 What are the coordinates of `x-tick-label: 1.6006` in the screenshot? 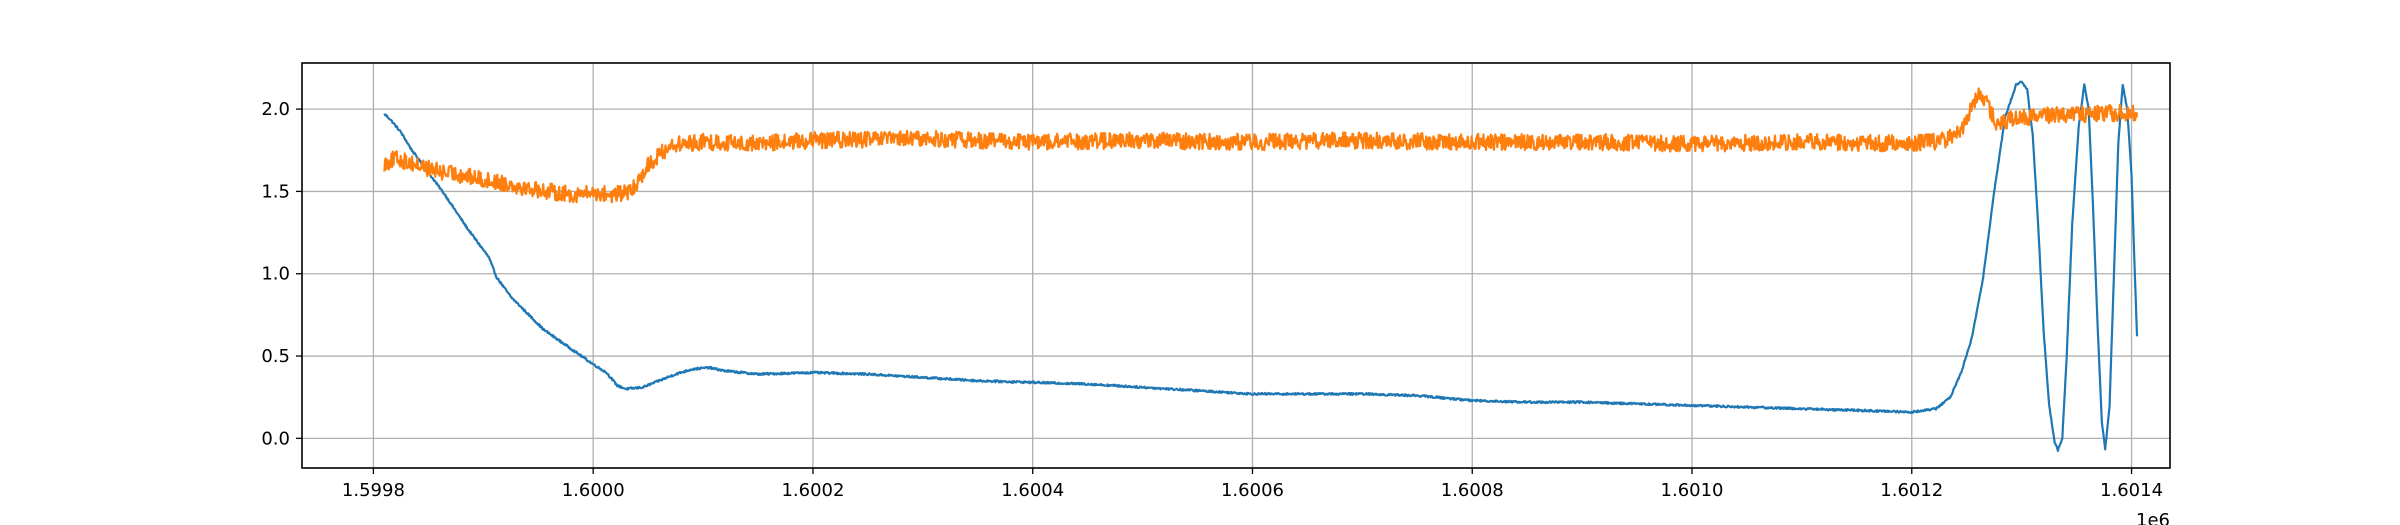 It's located at (1252, 490).